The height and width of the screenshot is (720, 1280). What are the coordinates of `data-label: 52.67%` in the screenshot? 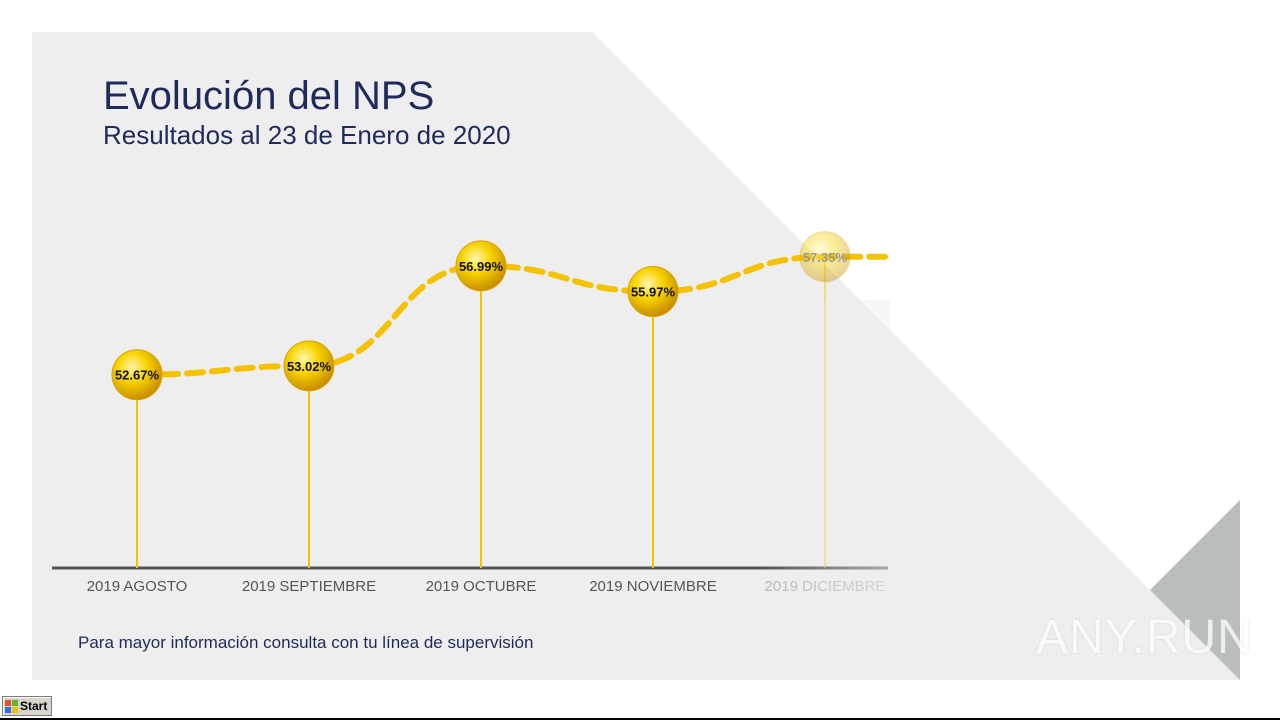 It's located at (137, 375).